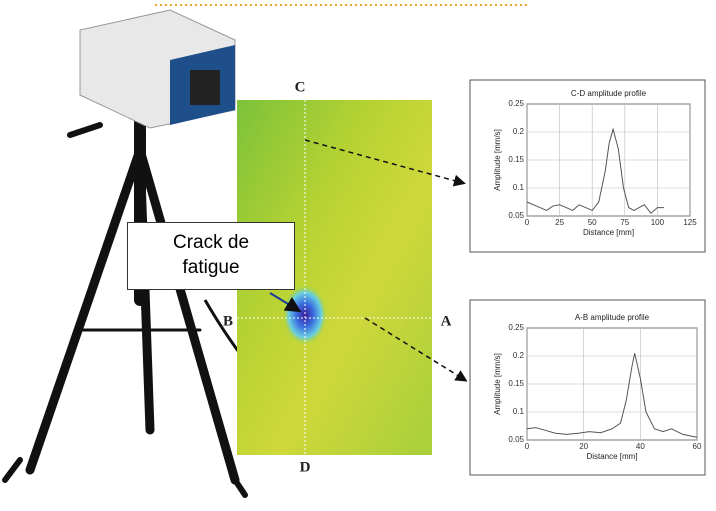 This screenshot has height=511, width=716. Describe the element at coordinates (640, 446) in the screenshot. I see `x-tick-label: 40` at that location.